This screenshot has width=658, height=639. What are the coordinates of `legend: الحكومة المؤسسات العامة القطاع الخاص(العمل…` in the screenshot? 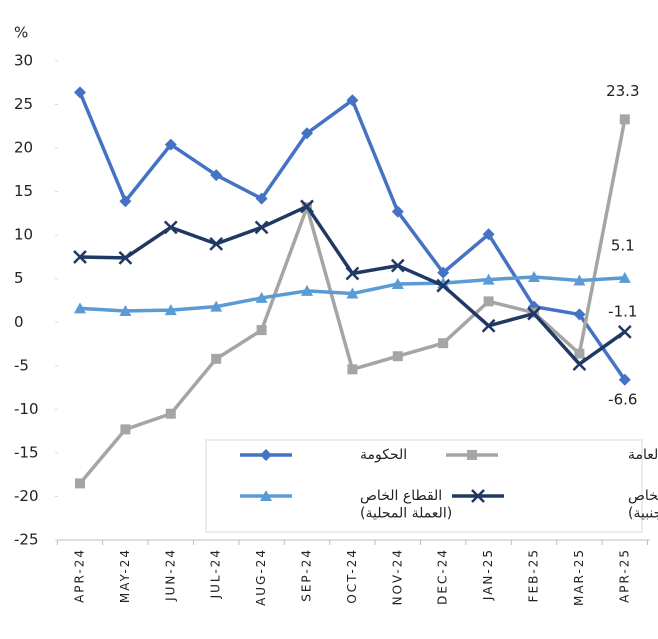 It's located at (431, 486).